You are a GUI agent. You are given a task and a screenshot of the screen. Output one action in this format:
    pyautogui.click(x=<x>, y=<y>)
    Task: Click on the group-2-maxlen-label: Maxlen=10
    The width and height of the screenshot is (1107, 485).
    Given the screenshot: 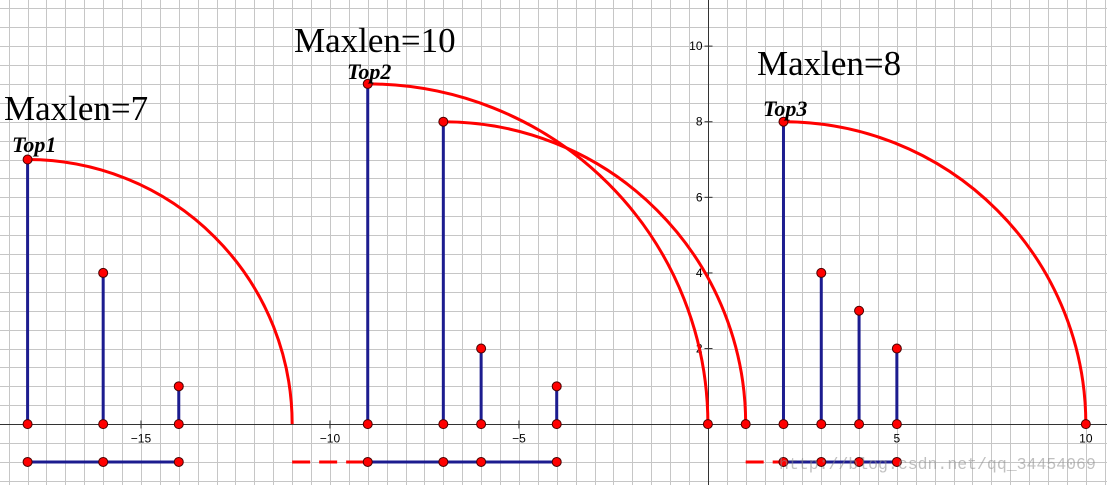 What is the action you would take?
    pyautogui.click(x=375, y=40)
    